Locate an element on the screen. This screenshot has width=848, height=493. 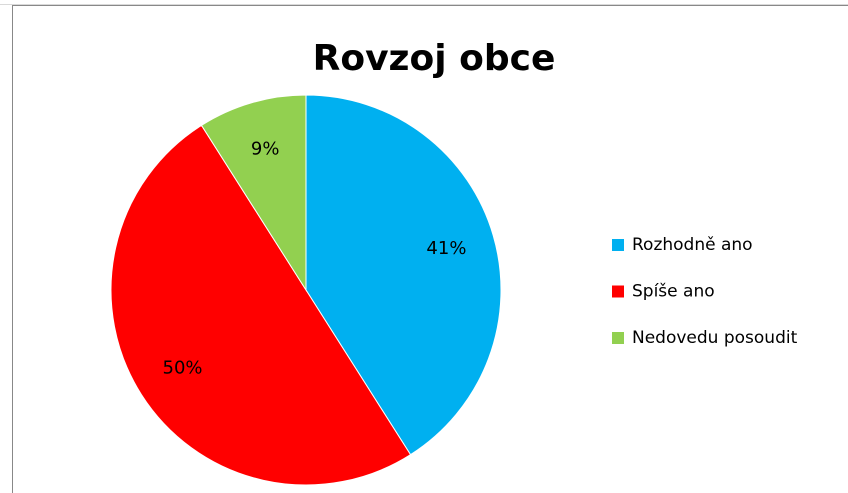
legend-label: Rozhodně ano is located at coordinates (692, 245).